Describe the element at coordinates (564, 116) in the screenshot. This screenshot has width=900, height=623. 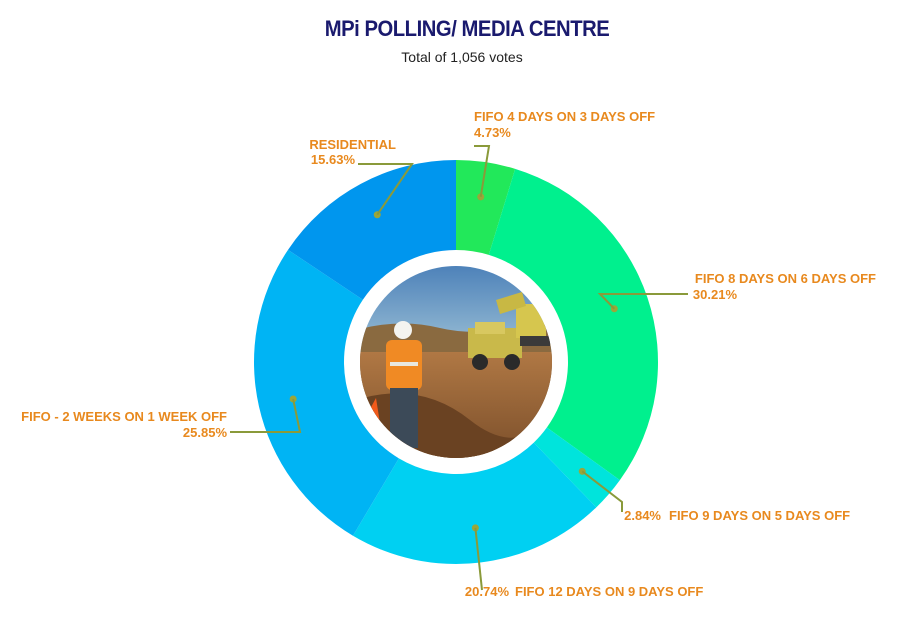
I see `label-fifo-4on3off-name: FIFO 4 DAYS ON 3 DAYS OFF` at that location.